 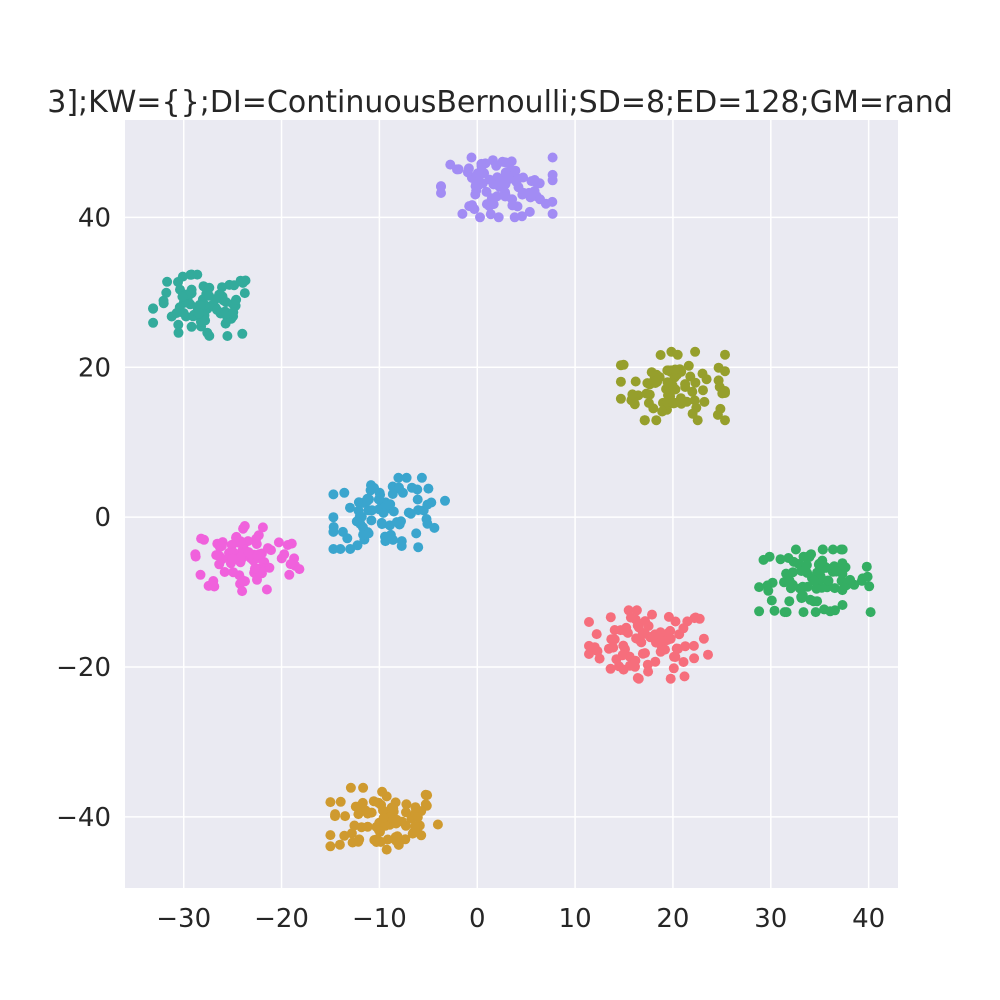 What do you see at coordinates (183, 919) in the screenshot?
I see `x-tick-label: −30` at bounding box center [183, 919].